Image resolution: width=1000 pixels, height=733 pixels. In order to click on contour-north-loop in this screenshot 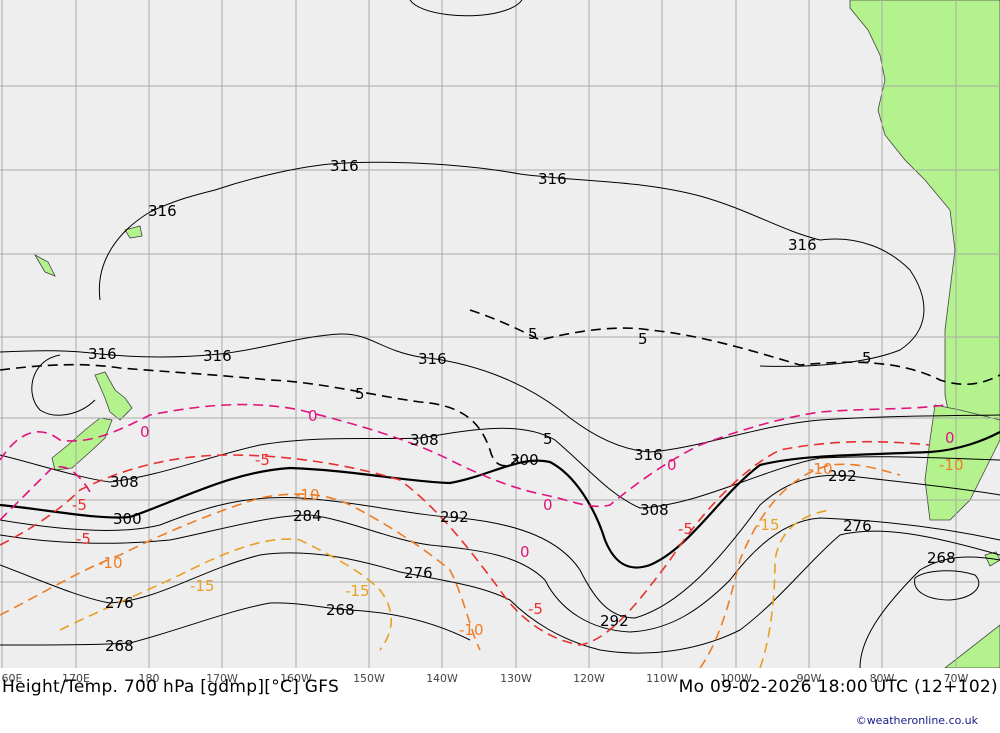, I will do `click(466, 8)`.